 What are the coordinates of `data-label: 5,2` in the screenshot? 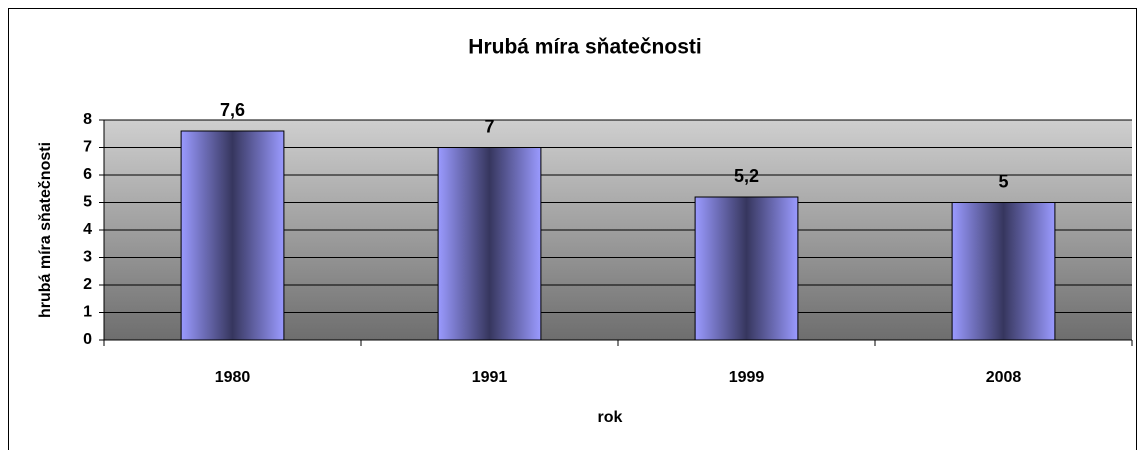 It's located at (746, 176).